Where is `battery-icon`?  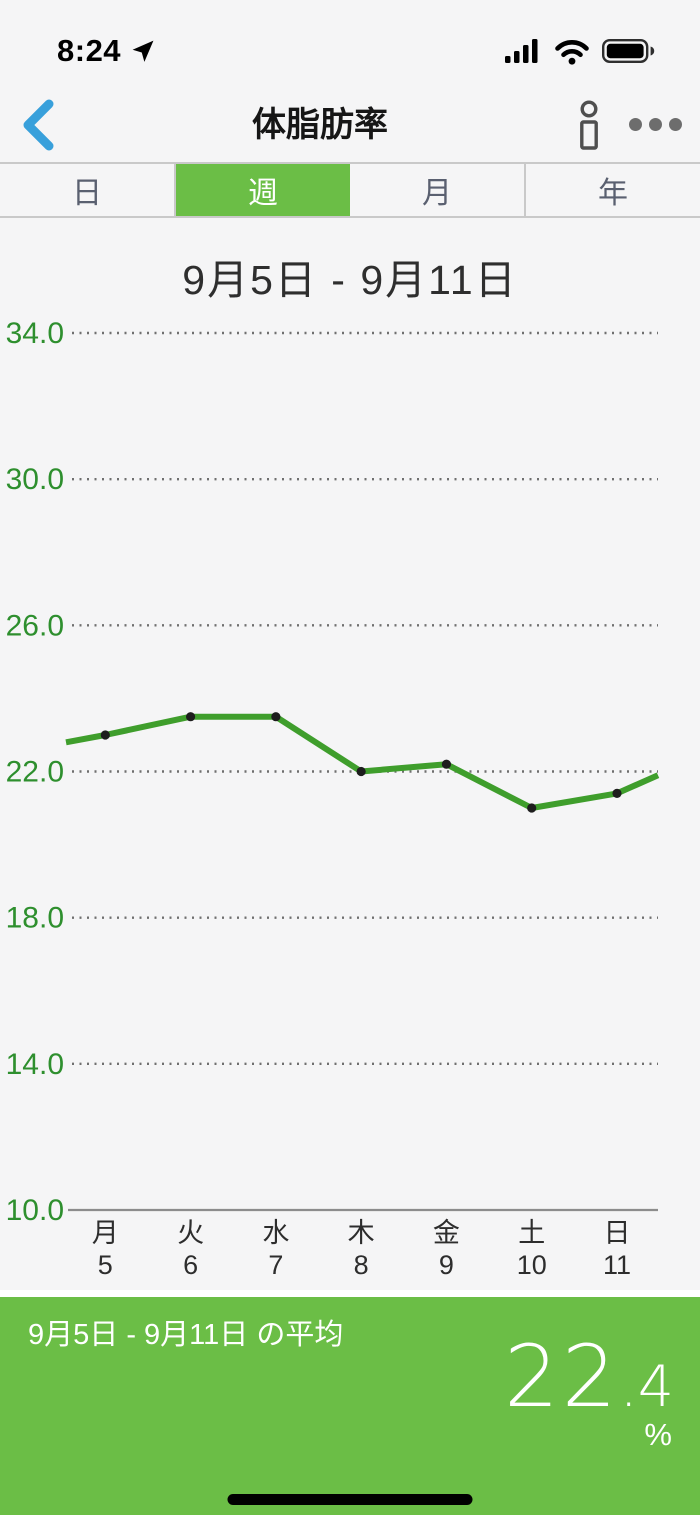 battery-icon is located at coordinates (628, 51).